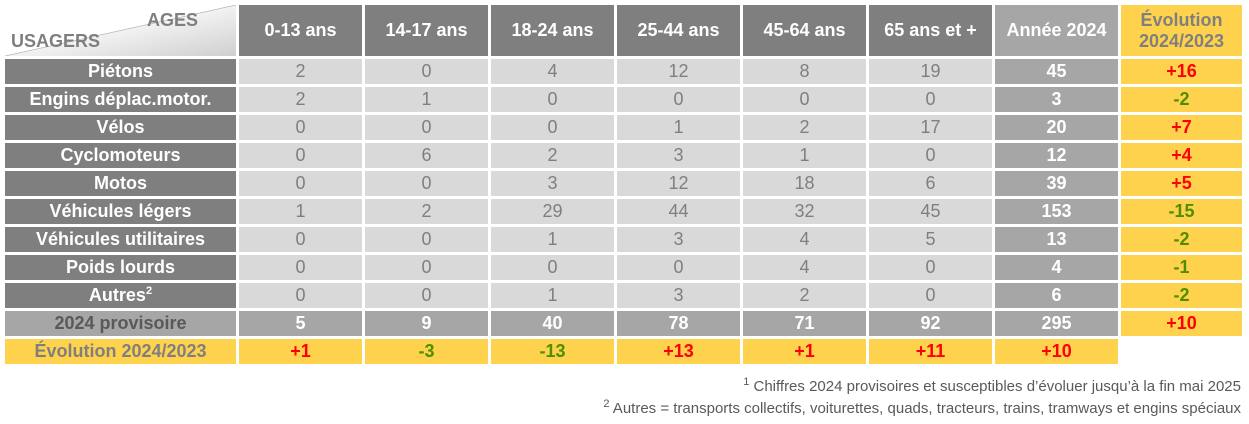 The width and height of the screenshot is (1249, 424). I want to click on row-label: Vélos, so click(120, 127).